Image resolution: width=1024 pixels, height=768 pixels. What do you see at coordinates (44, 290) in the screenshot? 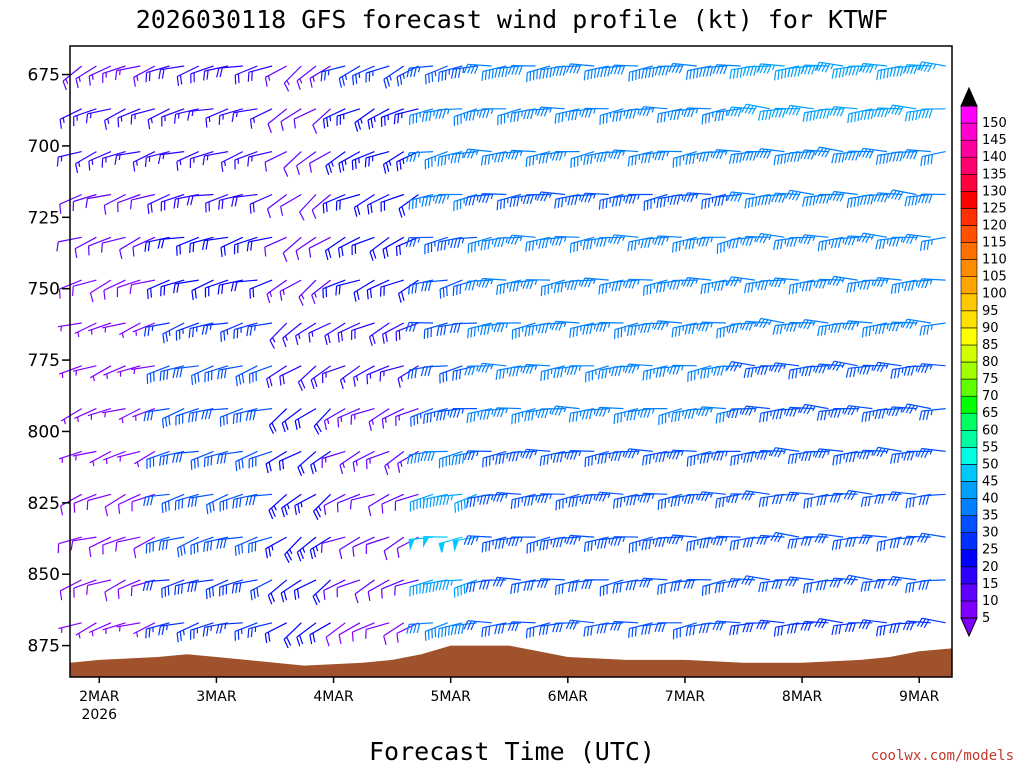
I see `y-tick-label: 750` at bounding box center [44, 290].